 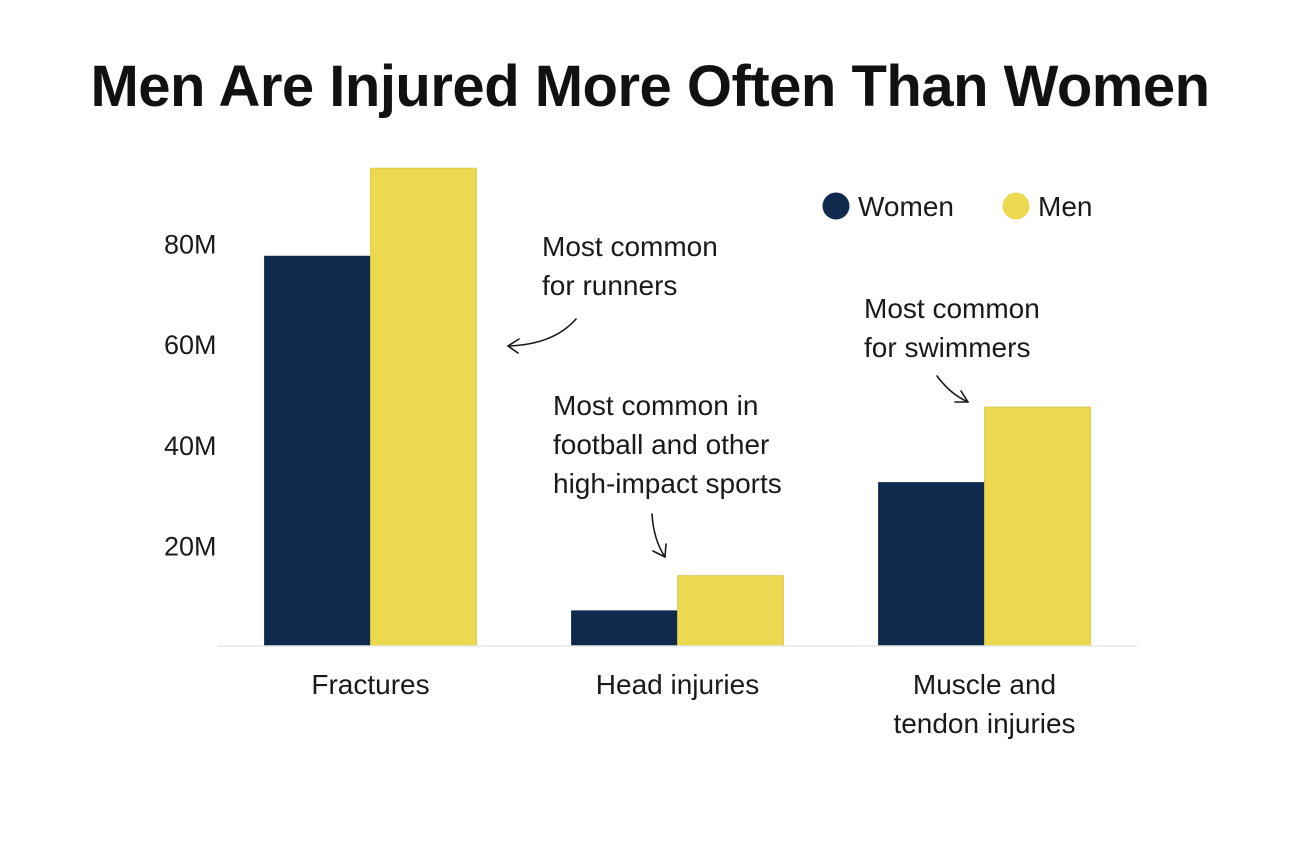 What do you see at coordinates (677, 684) in the screenshot?
I see `x-category-label: Head injuries` at bounding box center [677, 684].